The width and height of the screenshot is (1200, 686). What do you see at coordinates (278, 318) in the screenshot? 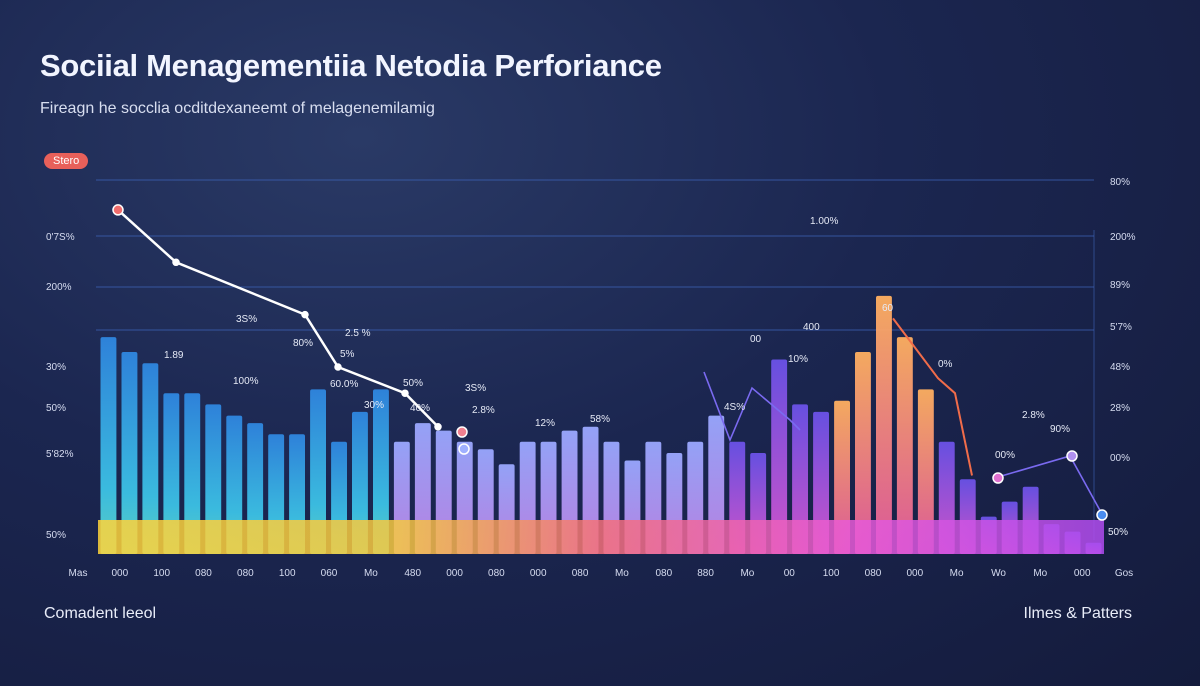
I see `main-trend-line` at bounding box center [278, 318].